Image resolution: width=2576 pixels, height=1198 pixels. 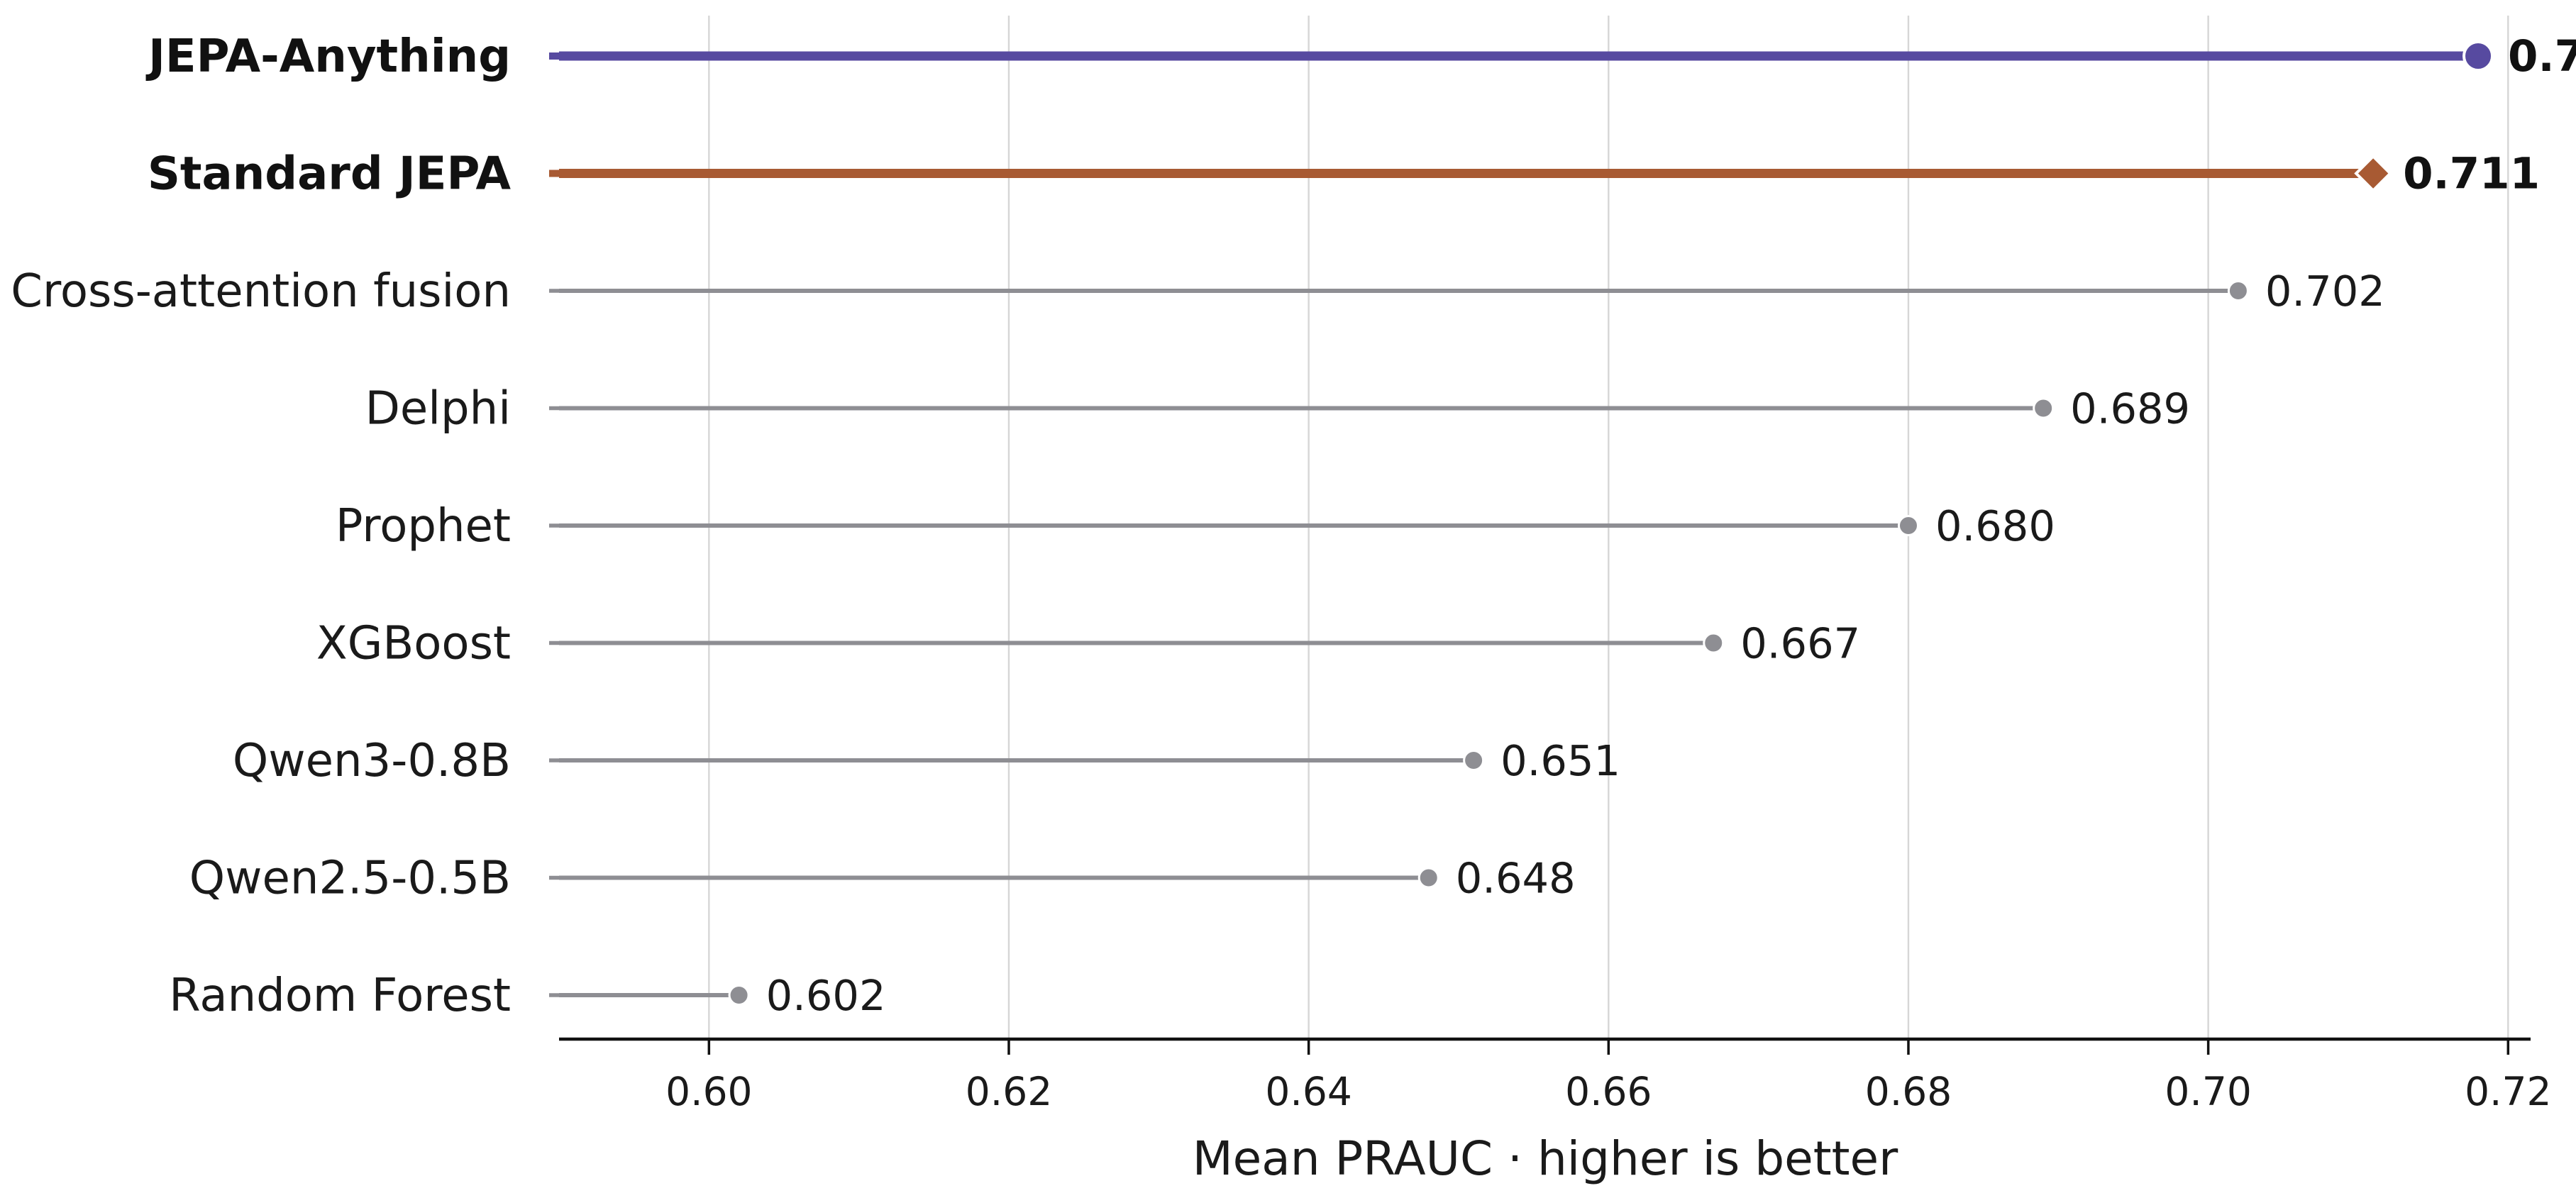 What do you see at coordinates (1360, 56) in the screenshot?
I see `row-jepa-anything: 0.718 JEPA-Anything` at bounding box center [1360, 56].